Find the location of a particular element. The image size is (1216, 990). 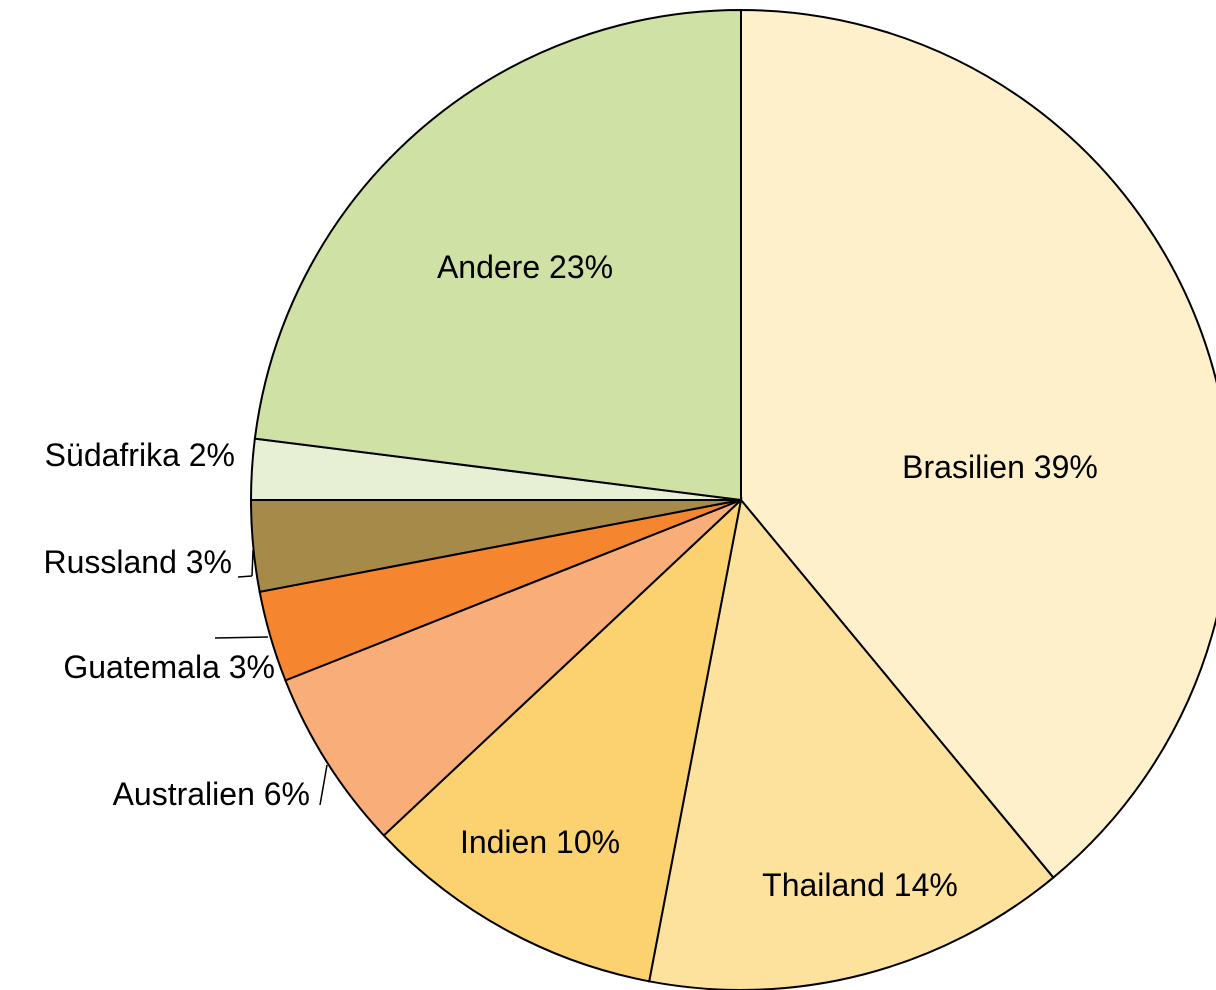

category-name: Thailand is located at coordinates (823, 885).